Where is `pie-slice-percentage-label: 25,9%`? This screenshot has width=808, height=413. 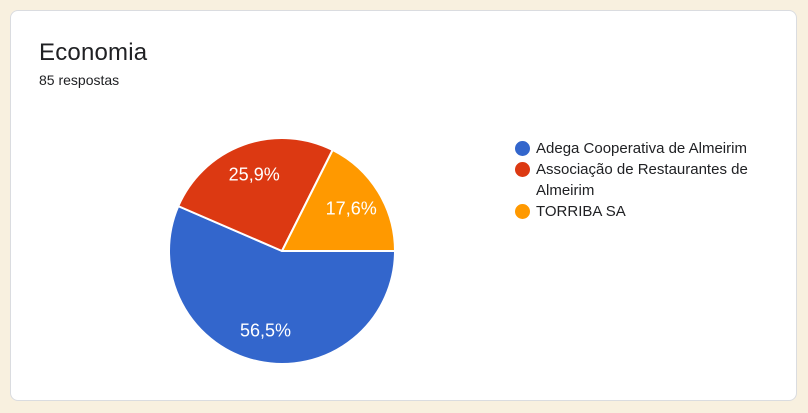 pie-slice-percentage-label: 25,9% is located at coordinates (254, 175).